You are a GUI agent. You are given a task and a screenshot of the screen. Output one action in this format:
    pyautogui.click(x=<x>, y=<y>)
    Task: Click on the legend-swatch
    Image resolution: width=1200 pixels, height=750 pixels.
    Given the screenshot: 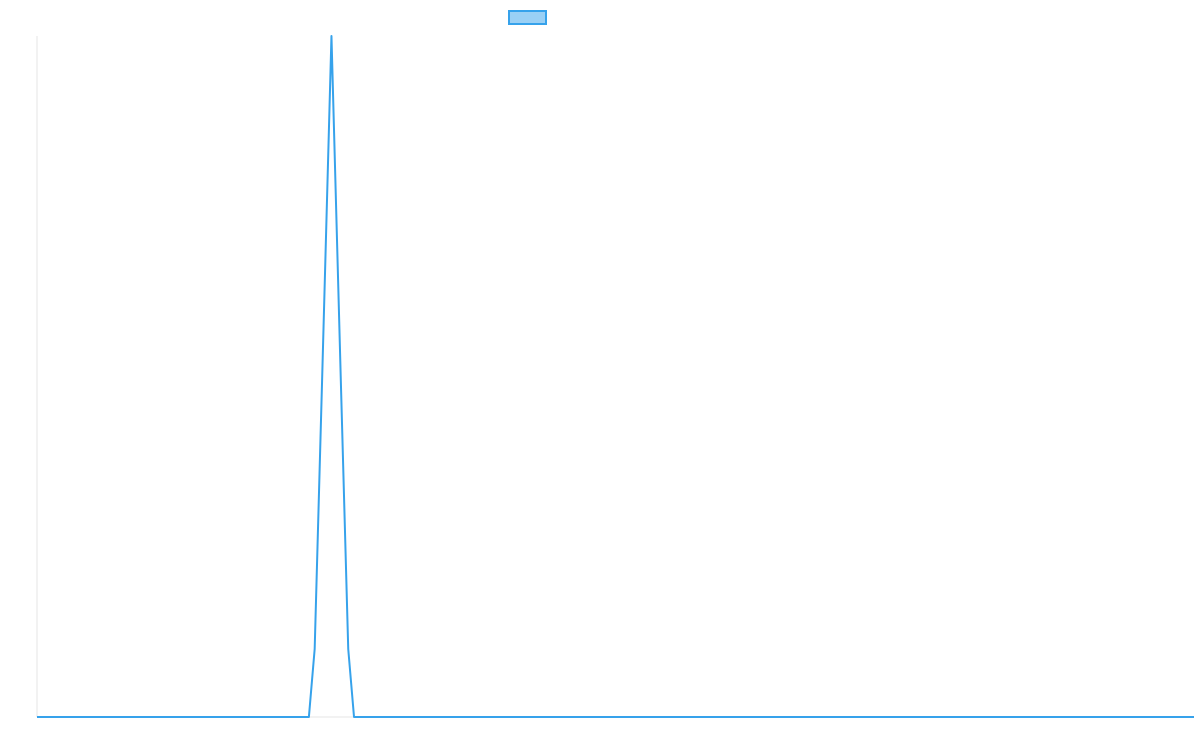 What is the action you would take?
    pyautogui.click(x=527, y=17)
    